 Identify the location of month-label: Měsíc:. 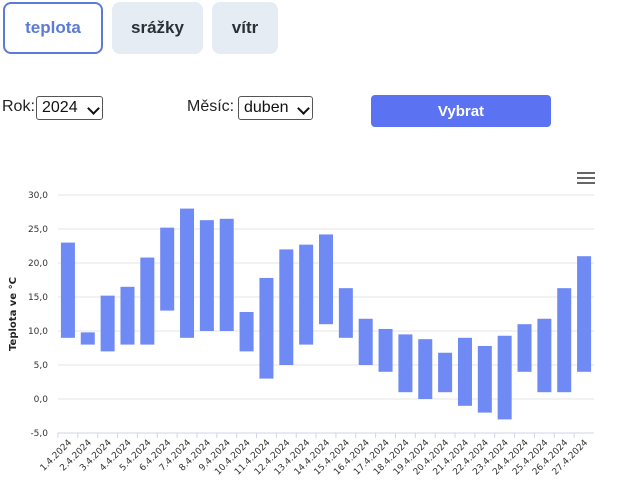
(211, 106).